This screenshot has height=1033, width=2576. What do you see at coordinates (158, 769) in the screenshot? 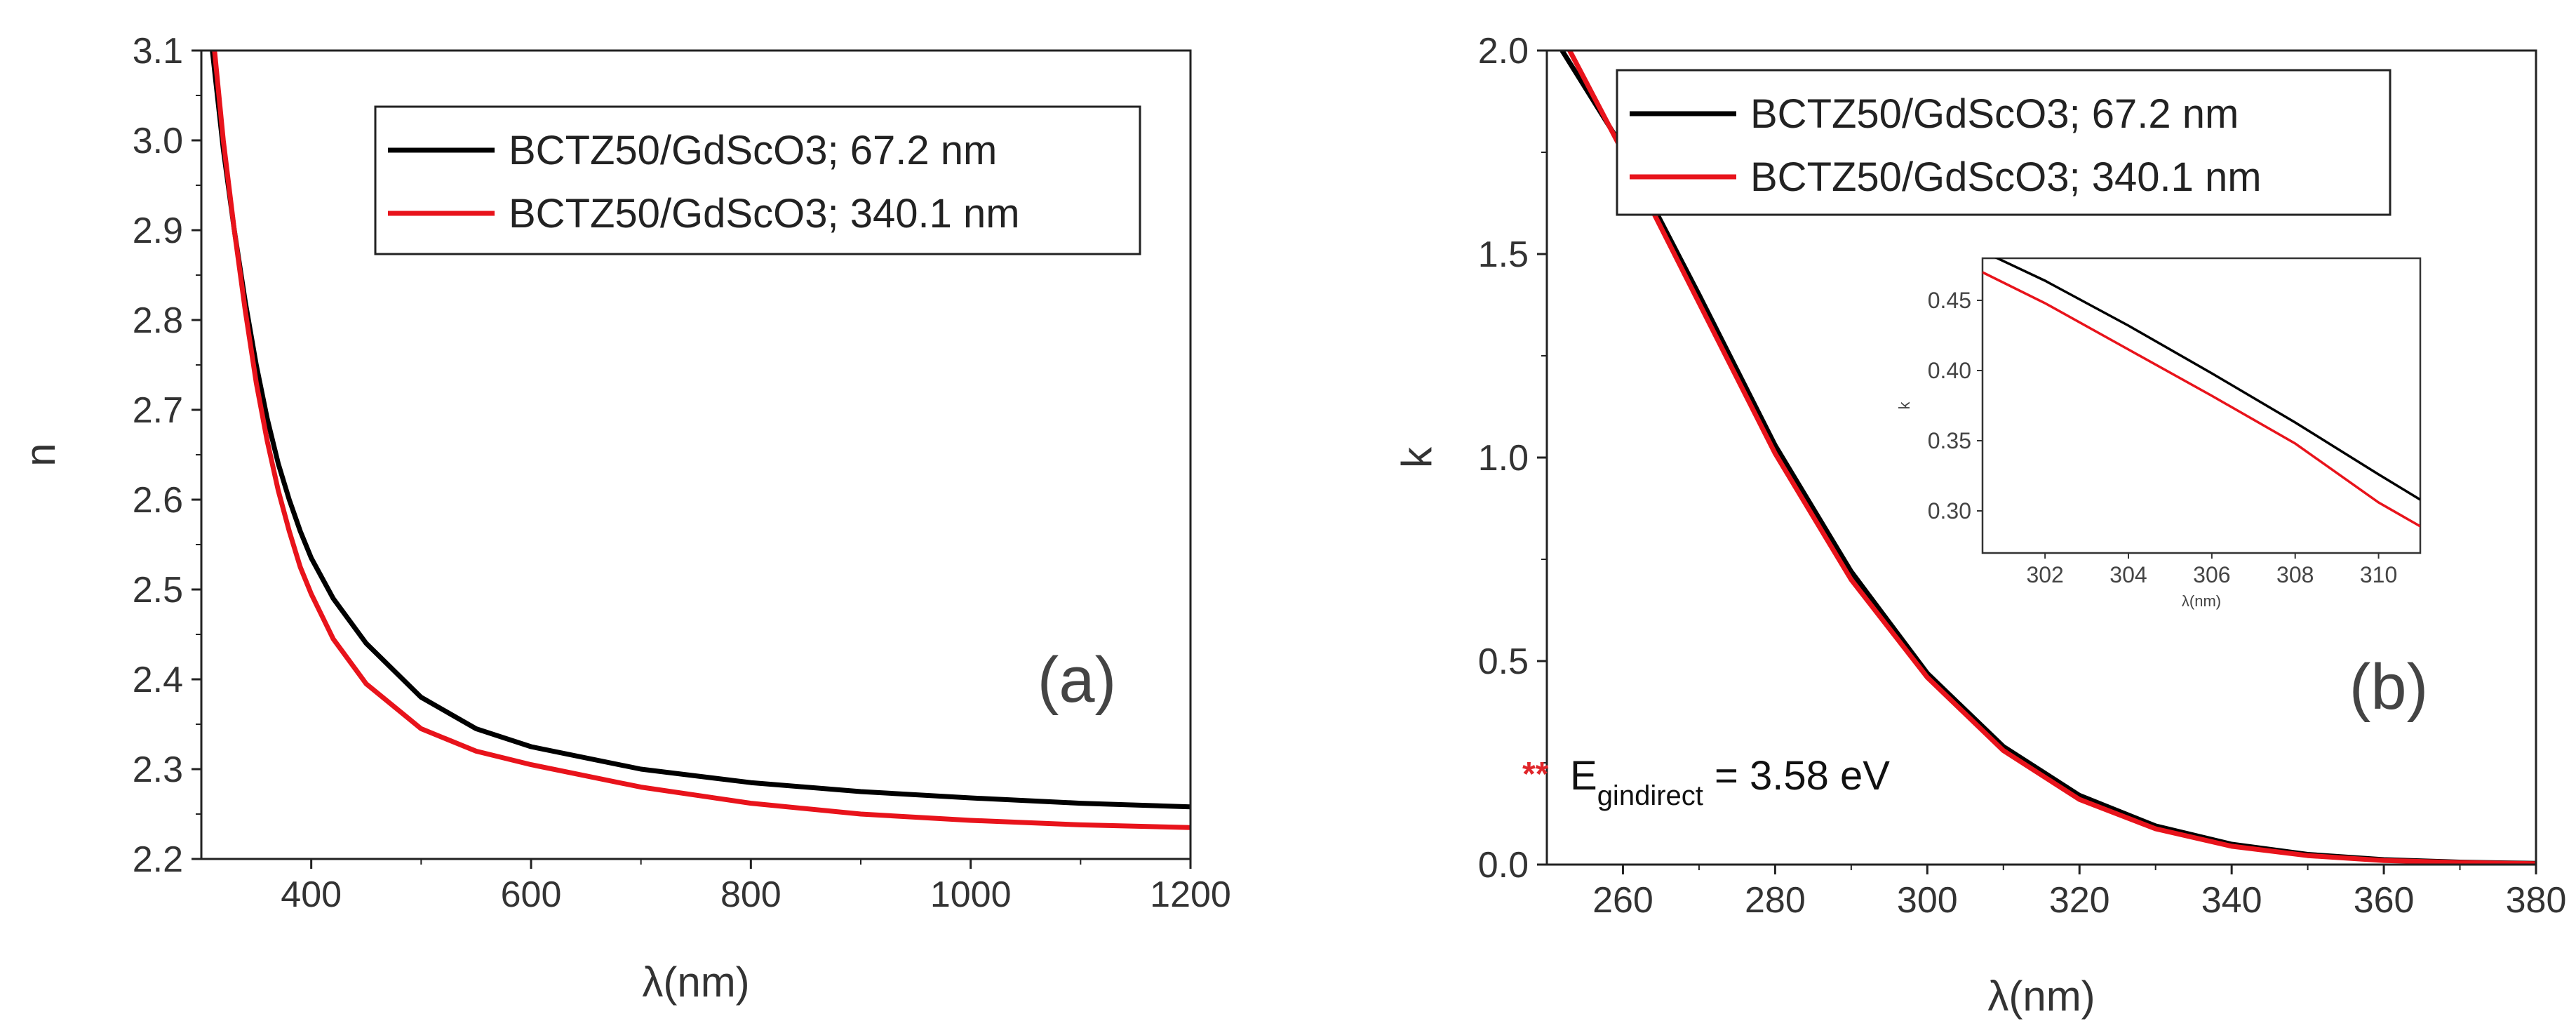
I see `y-tick-label: 2.3` at bounding box center [158, 769].